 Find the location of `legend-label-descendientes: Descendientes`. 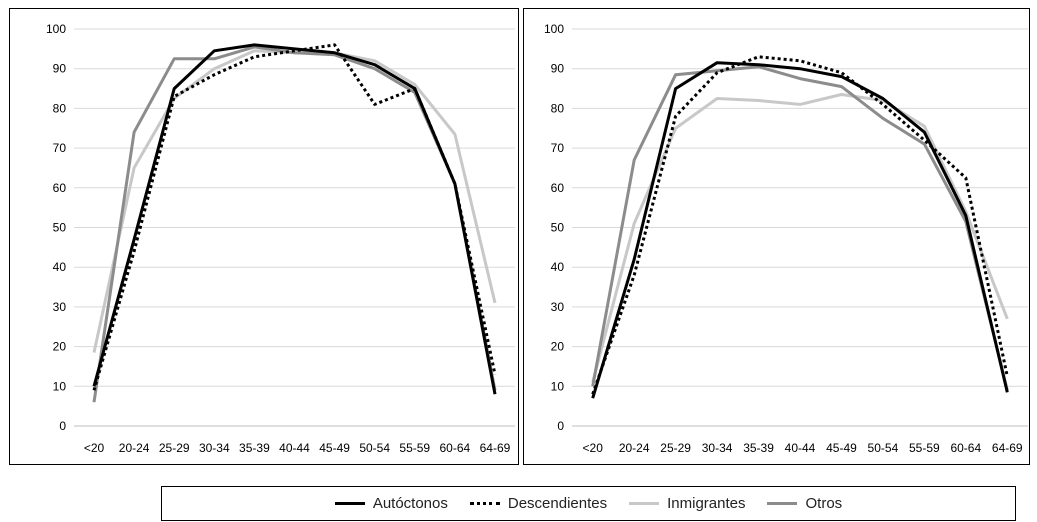

legend-label-descendientes: Descendientes is located at coordinates (557, 503).